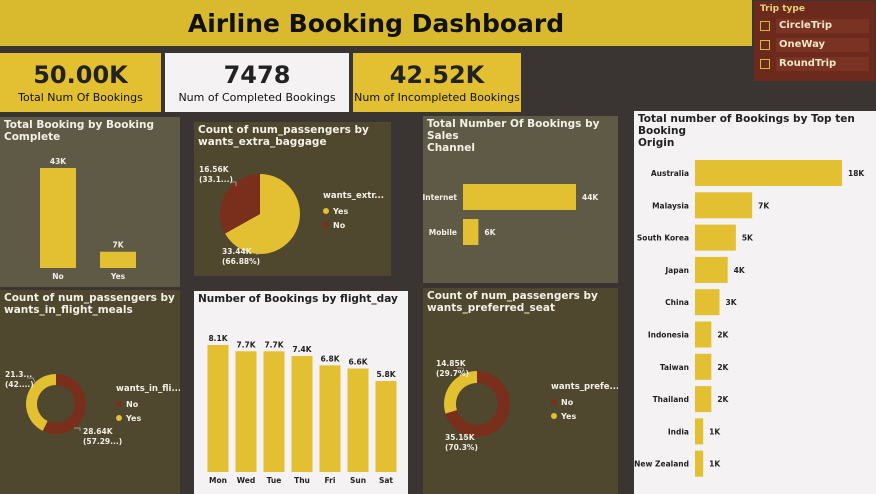  Describe the element at coordinates (237, 251) in the screenshot. I see `data-label: 33.44K` at that location.